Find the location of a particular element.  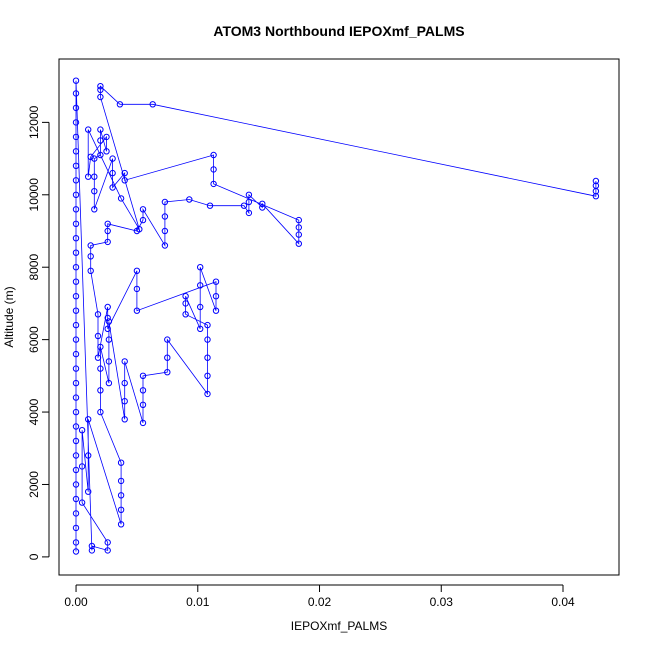

y-tick-label: 8000 is located at coordinates (34, 267).